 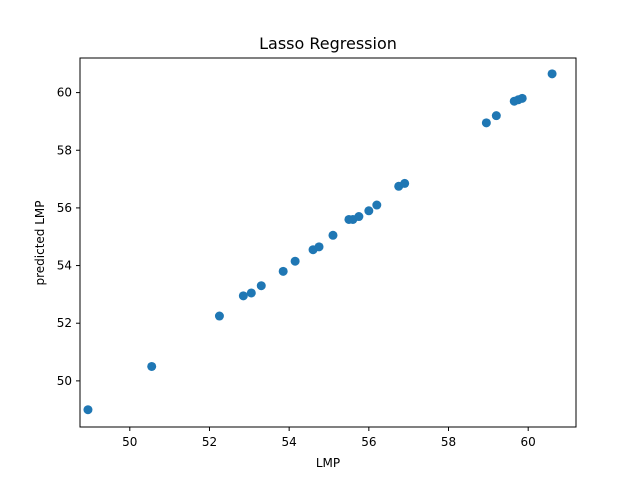 I want to click on y-axis-ticks: 50 52 54 56 58 60, so click(x=68, y=237).